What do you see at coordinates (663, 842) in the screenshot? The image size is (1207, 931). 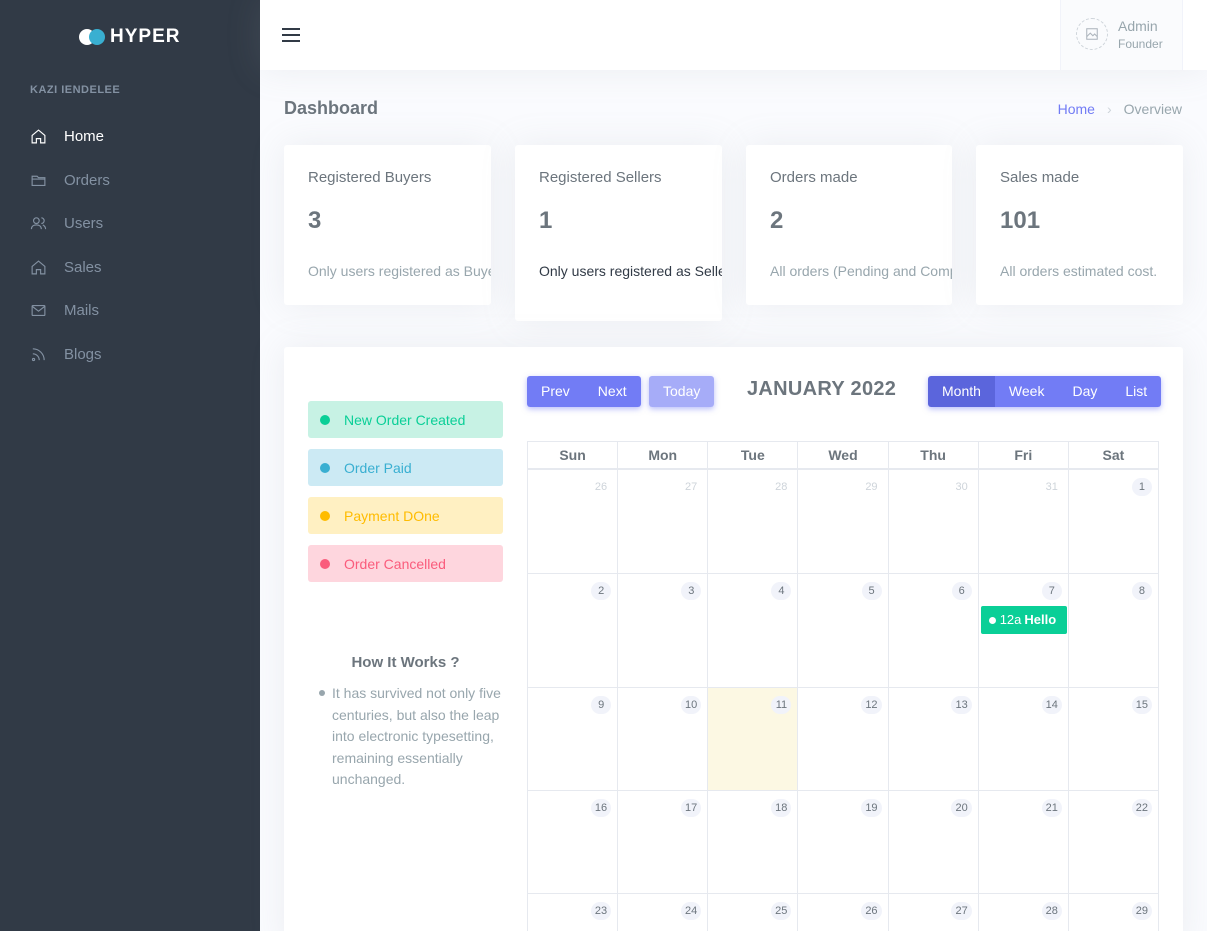 I see `calendar-day-cell: 17` at bounding box center [663, 842].